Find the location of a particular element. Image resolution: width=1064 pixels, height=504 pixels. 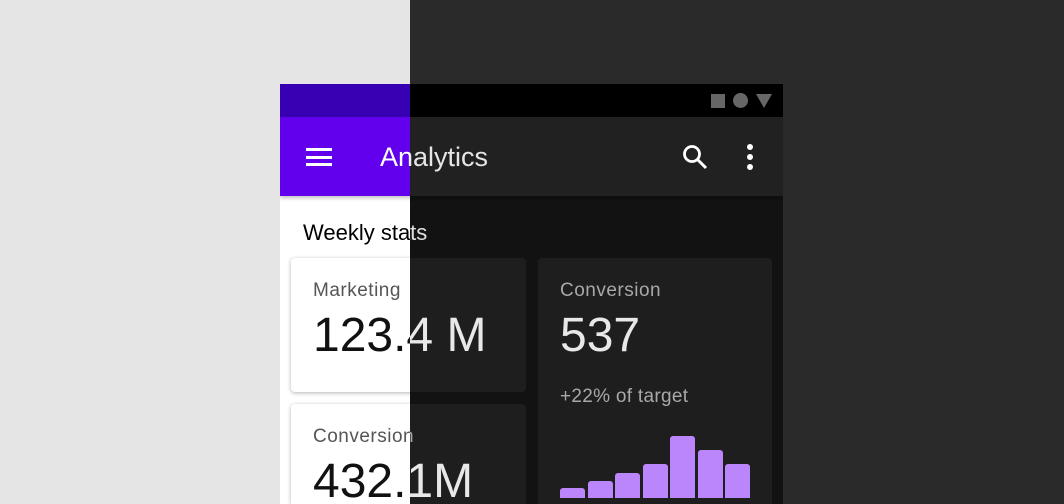

circle-icon is located at coordinates (740, 100).